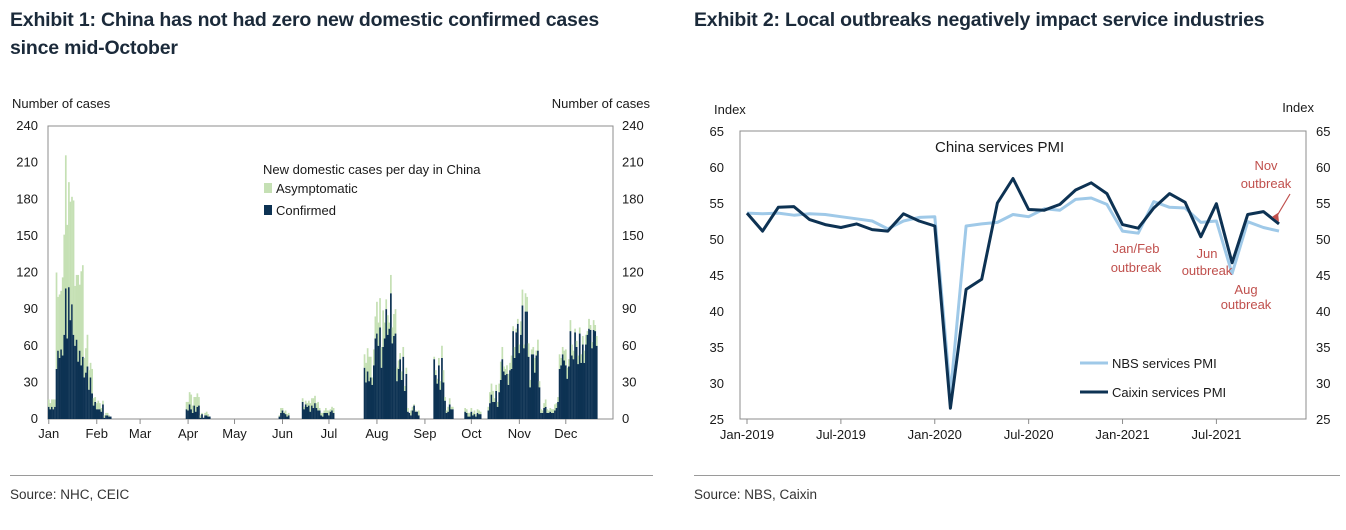 The image size is (1346, 530). Describe the element at coordinates (376, 433) in the screenshot. I see `x-tick-label: Aug` at that location.